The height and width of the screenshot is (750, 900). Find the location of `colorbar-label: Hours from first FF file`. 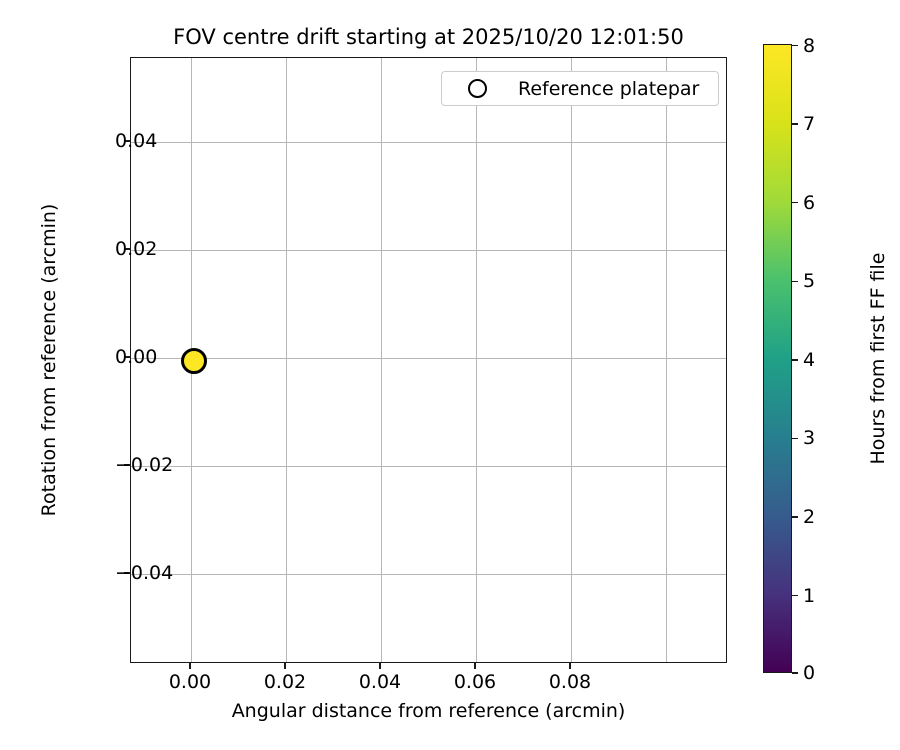

colorbar-label: Hours from first FF file is located at coordinates (878, 358).